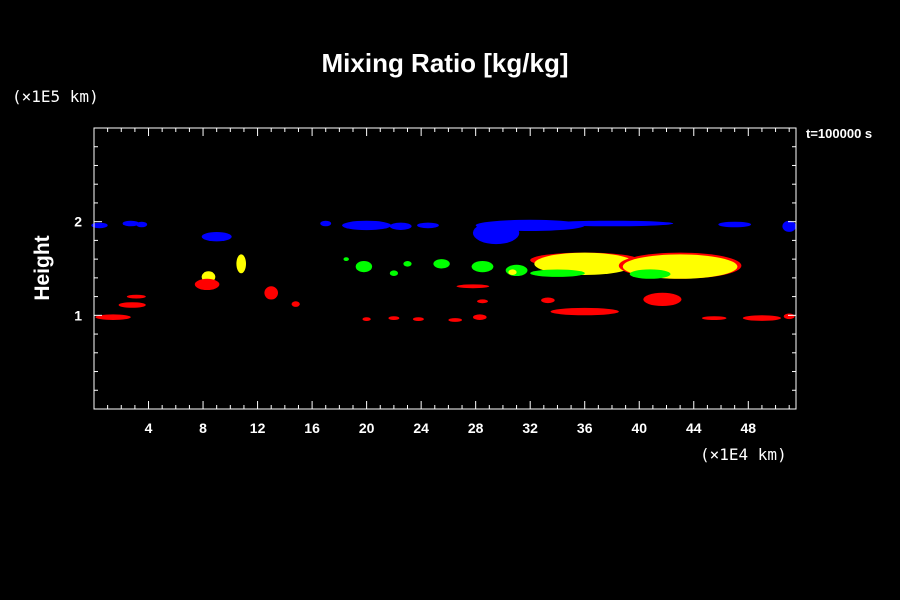 This screenshot has height=600, width=900. I want to click on x-tick-label: 44, so click(694, 428).